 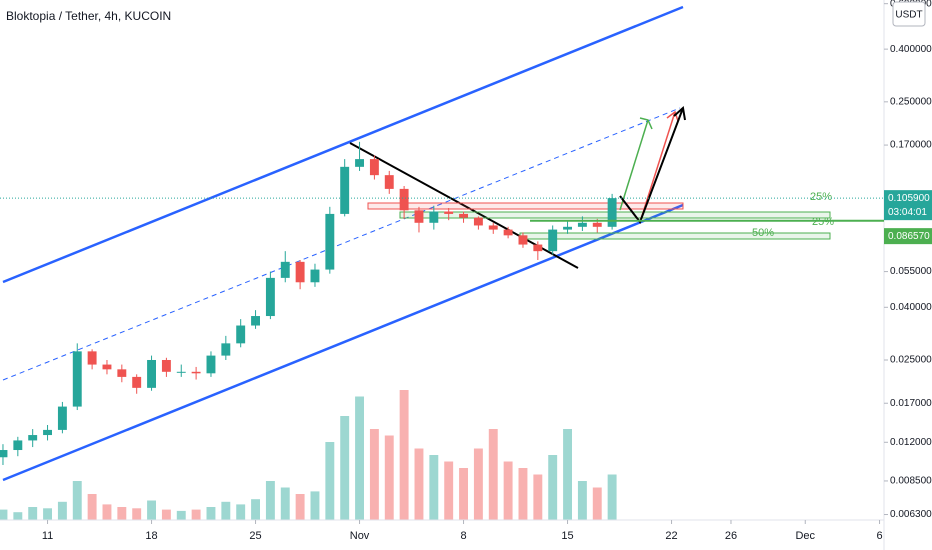 What do you see at coordinates (567, 536) in the screenshot?
I see `x-tick-label: 15` at bounding box center [567, 536].